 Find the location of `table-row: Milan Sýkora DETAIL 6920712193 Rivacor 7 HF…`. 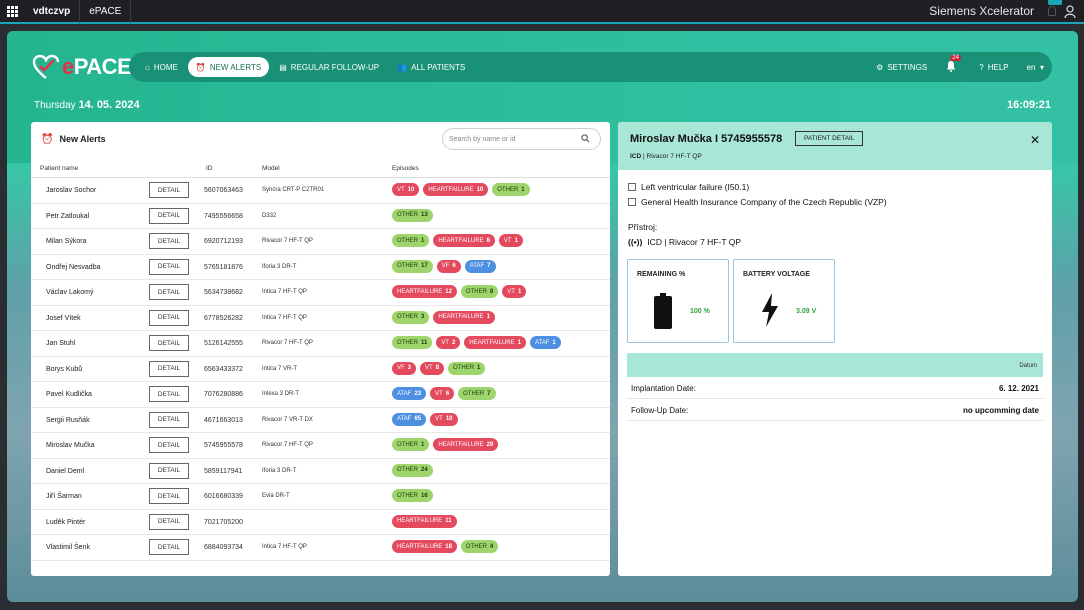

table-row: Milan Sýkora DETAIL 6920712193 Rivacor 7 HF… is located at coordinates (320, 242).